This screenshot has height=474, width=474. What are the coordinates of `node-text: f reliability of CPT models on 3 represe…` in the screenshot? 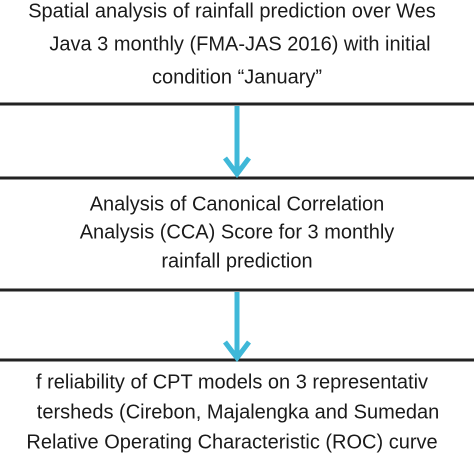 It's located at (232, 382).